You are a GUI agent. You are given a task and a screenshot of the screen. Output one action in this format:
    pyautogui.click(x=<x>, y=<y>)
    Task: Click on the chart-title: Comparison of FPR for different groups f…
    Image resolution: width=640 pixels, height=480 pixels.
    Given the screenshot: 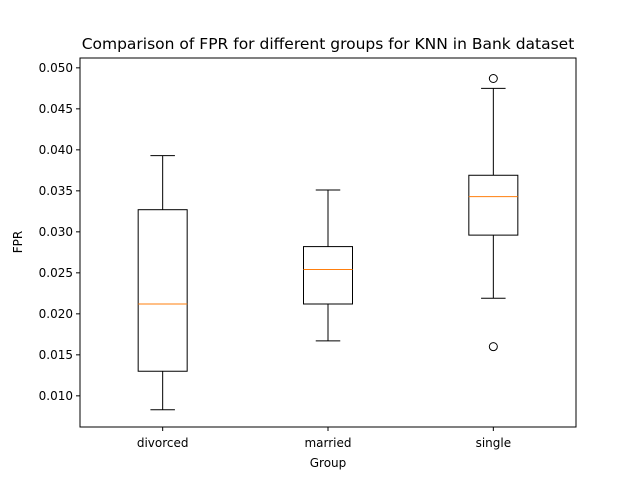 What is the action you would take?
    pyautogui.click(x=328, y=44)
    